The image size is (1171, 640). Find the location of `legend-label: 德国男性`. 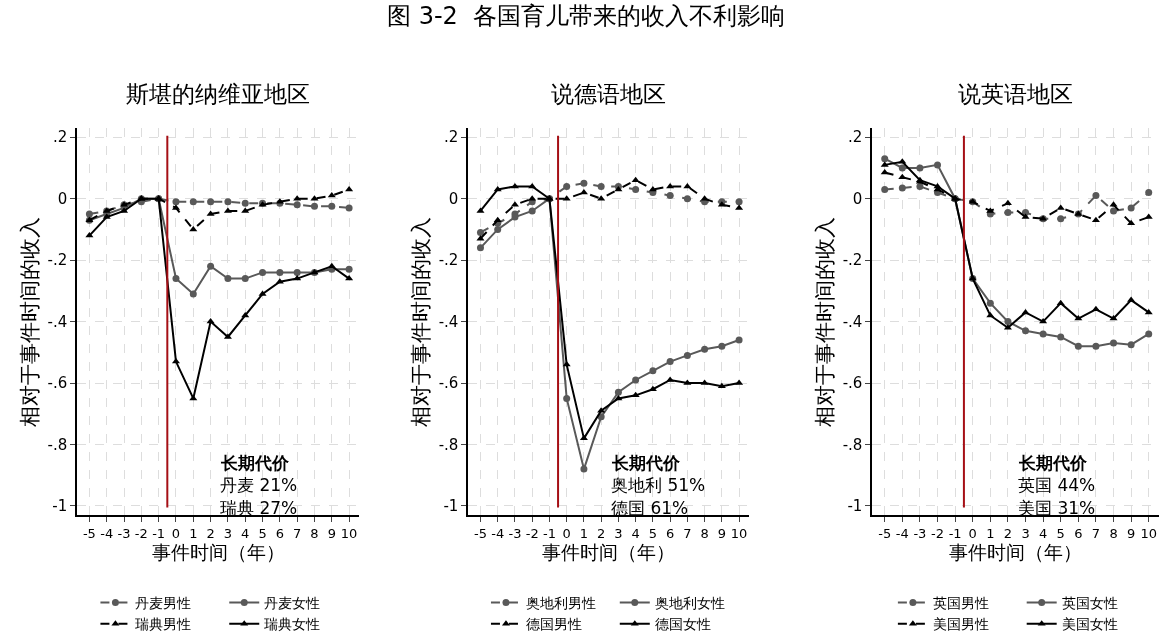

legend-label: 德国男性 is located at coordinates (553, 624).